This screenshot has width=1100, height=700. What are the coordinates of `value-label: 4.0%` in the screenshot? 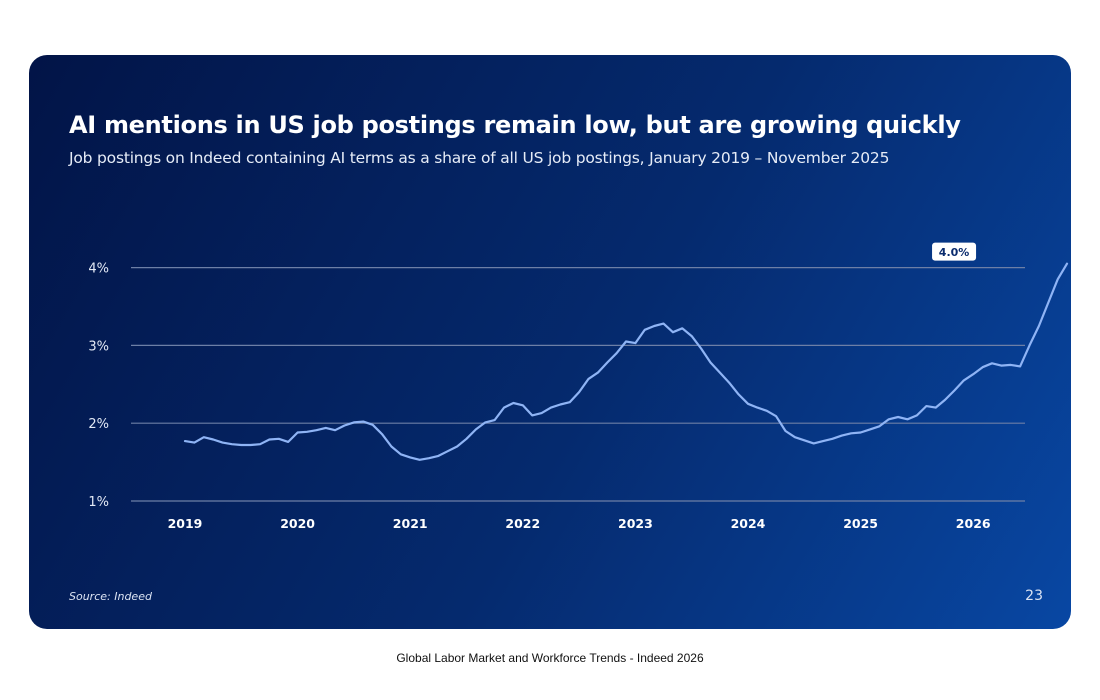 It's located at (954, 252).